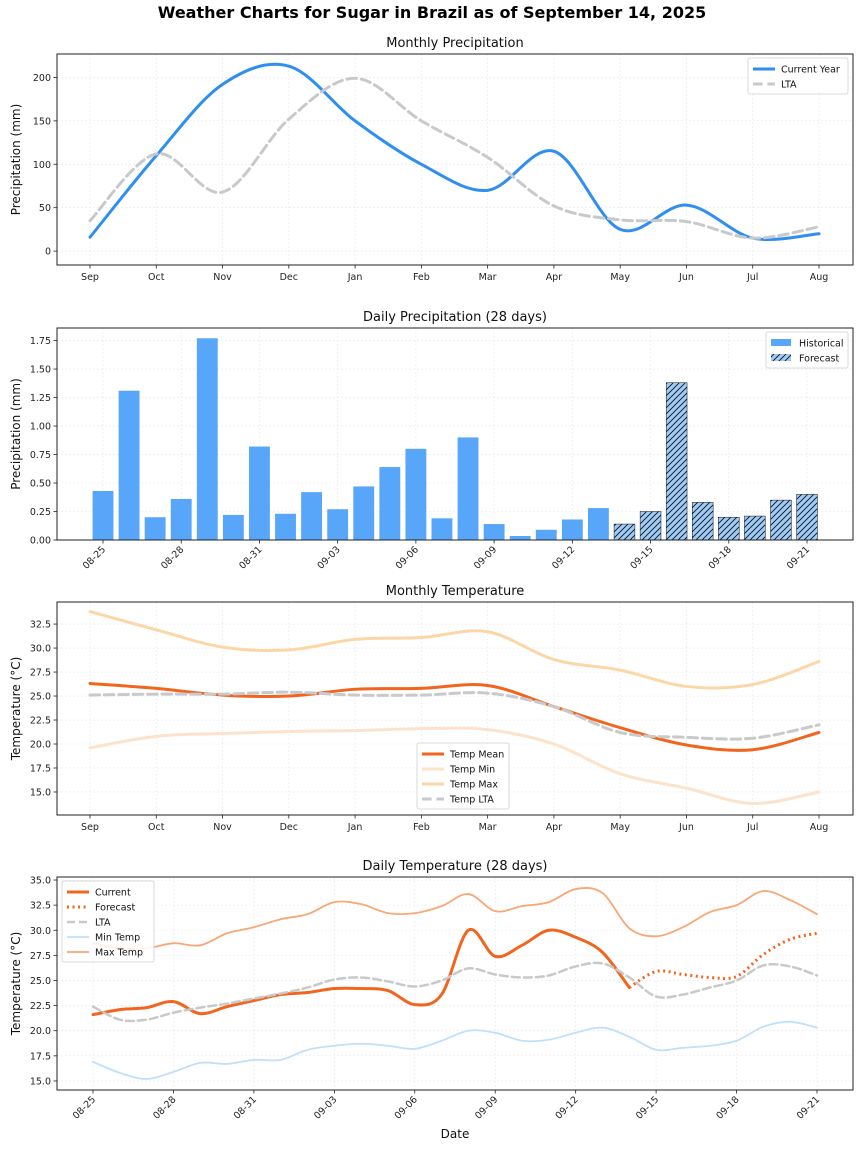  I want to click on y-tick-label: 1.75, so click(40, 341).